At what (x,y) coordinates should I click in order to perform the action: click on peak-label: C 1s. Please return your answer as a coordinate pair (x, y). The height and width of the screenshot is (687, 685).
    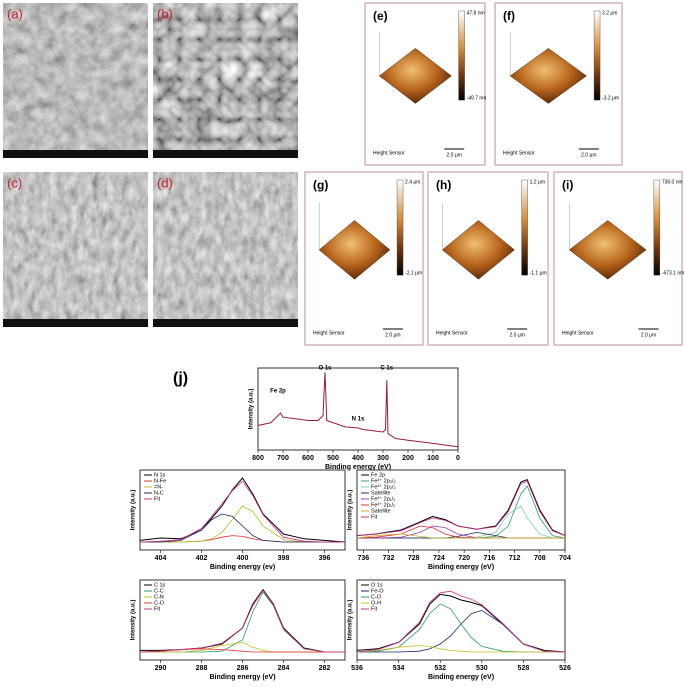
    Looking at the image, I should click on (386, 369).